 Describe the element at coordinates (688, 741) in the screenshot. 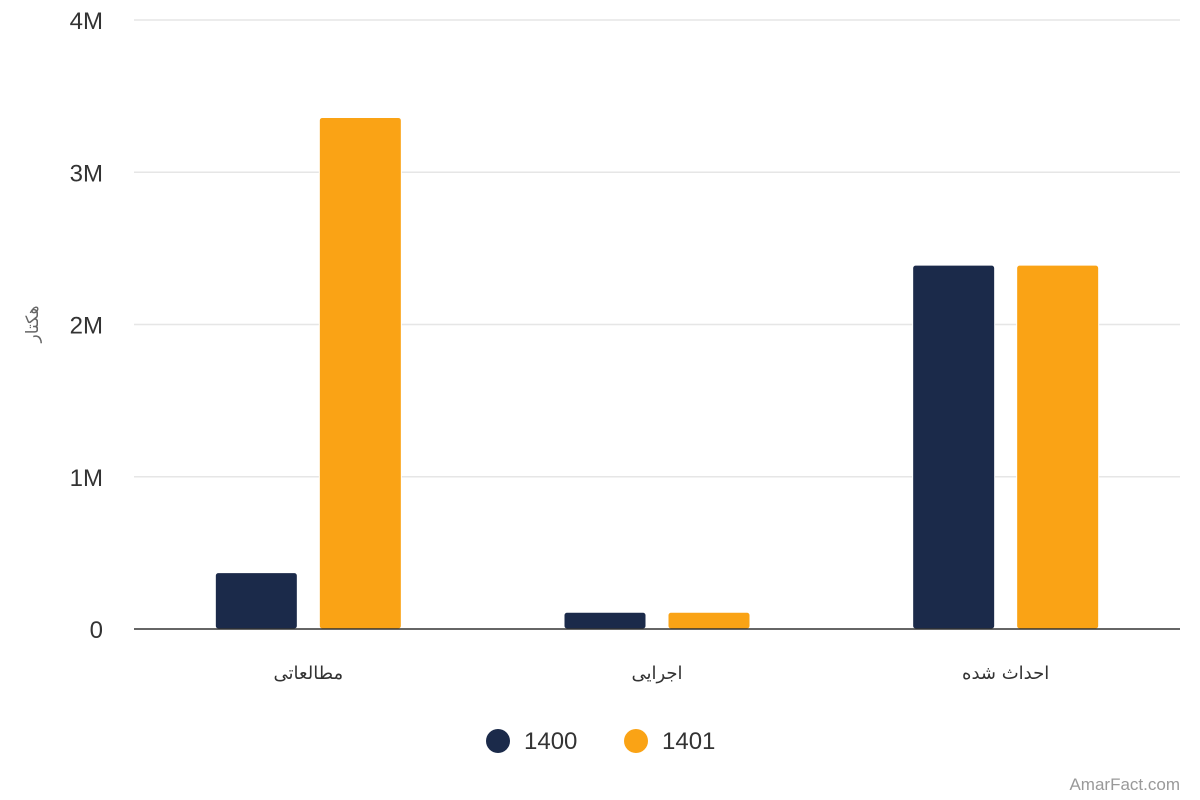

I see `legend-label-1401: 1401` at that location.